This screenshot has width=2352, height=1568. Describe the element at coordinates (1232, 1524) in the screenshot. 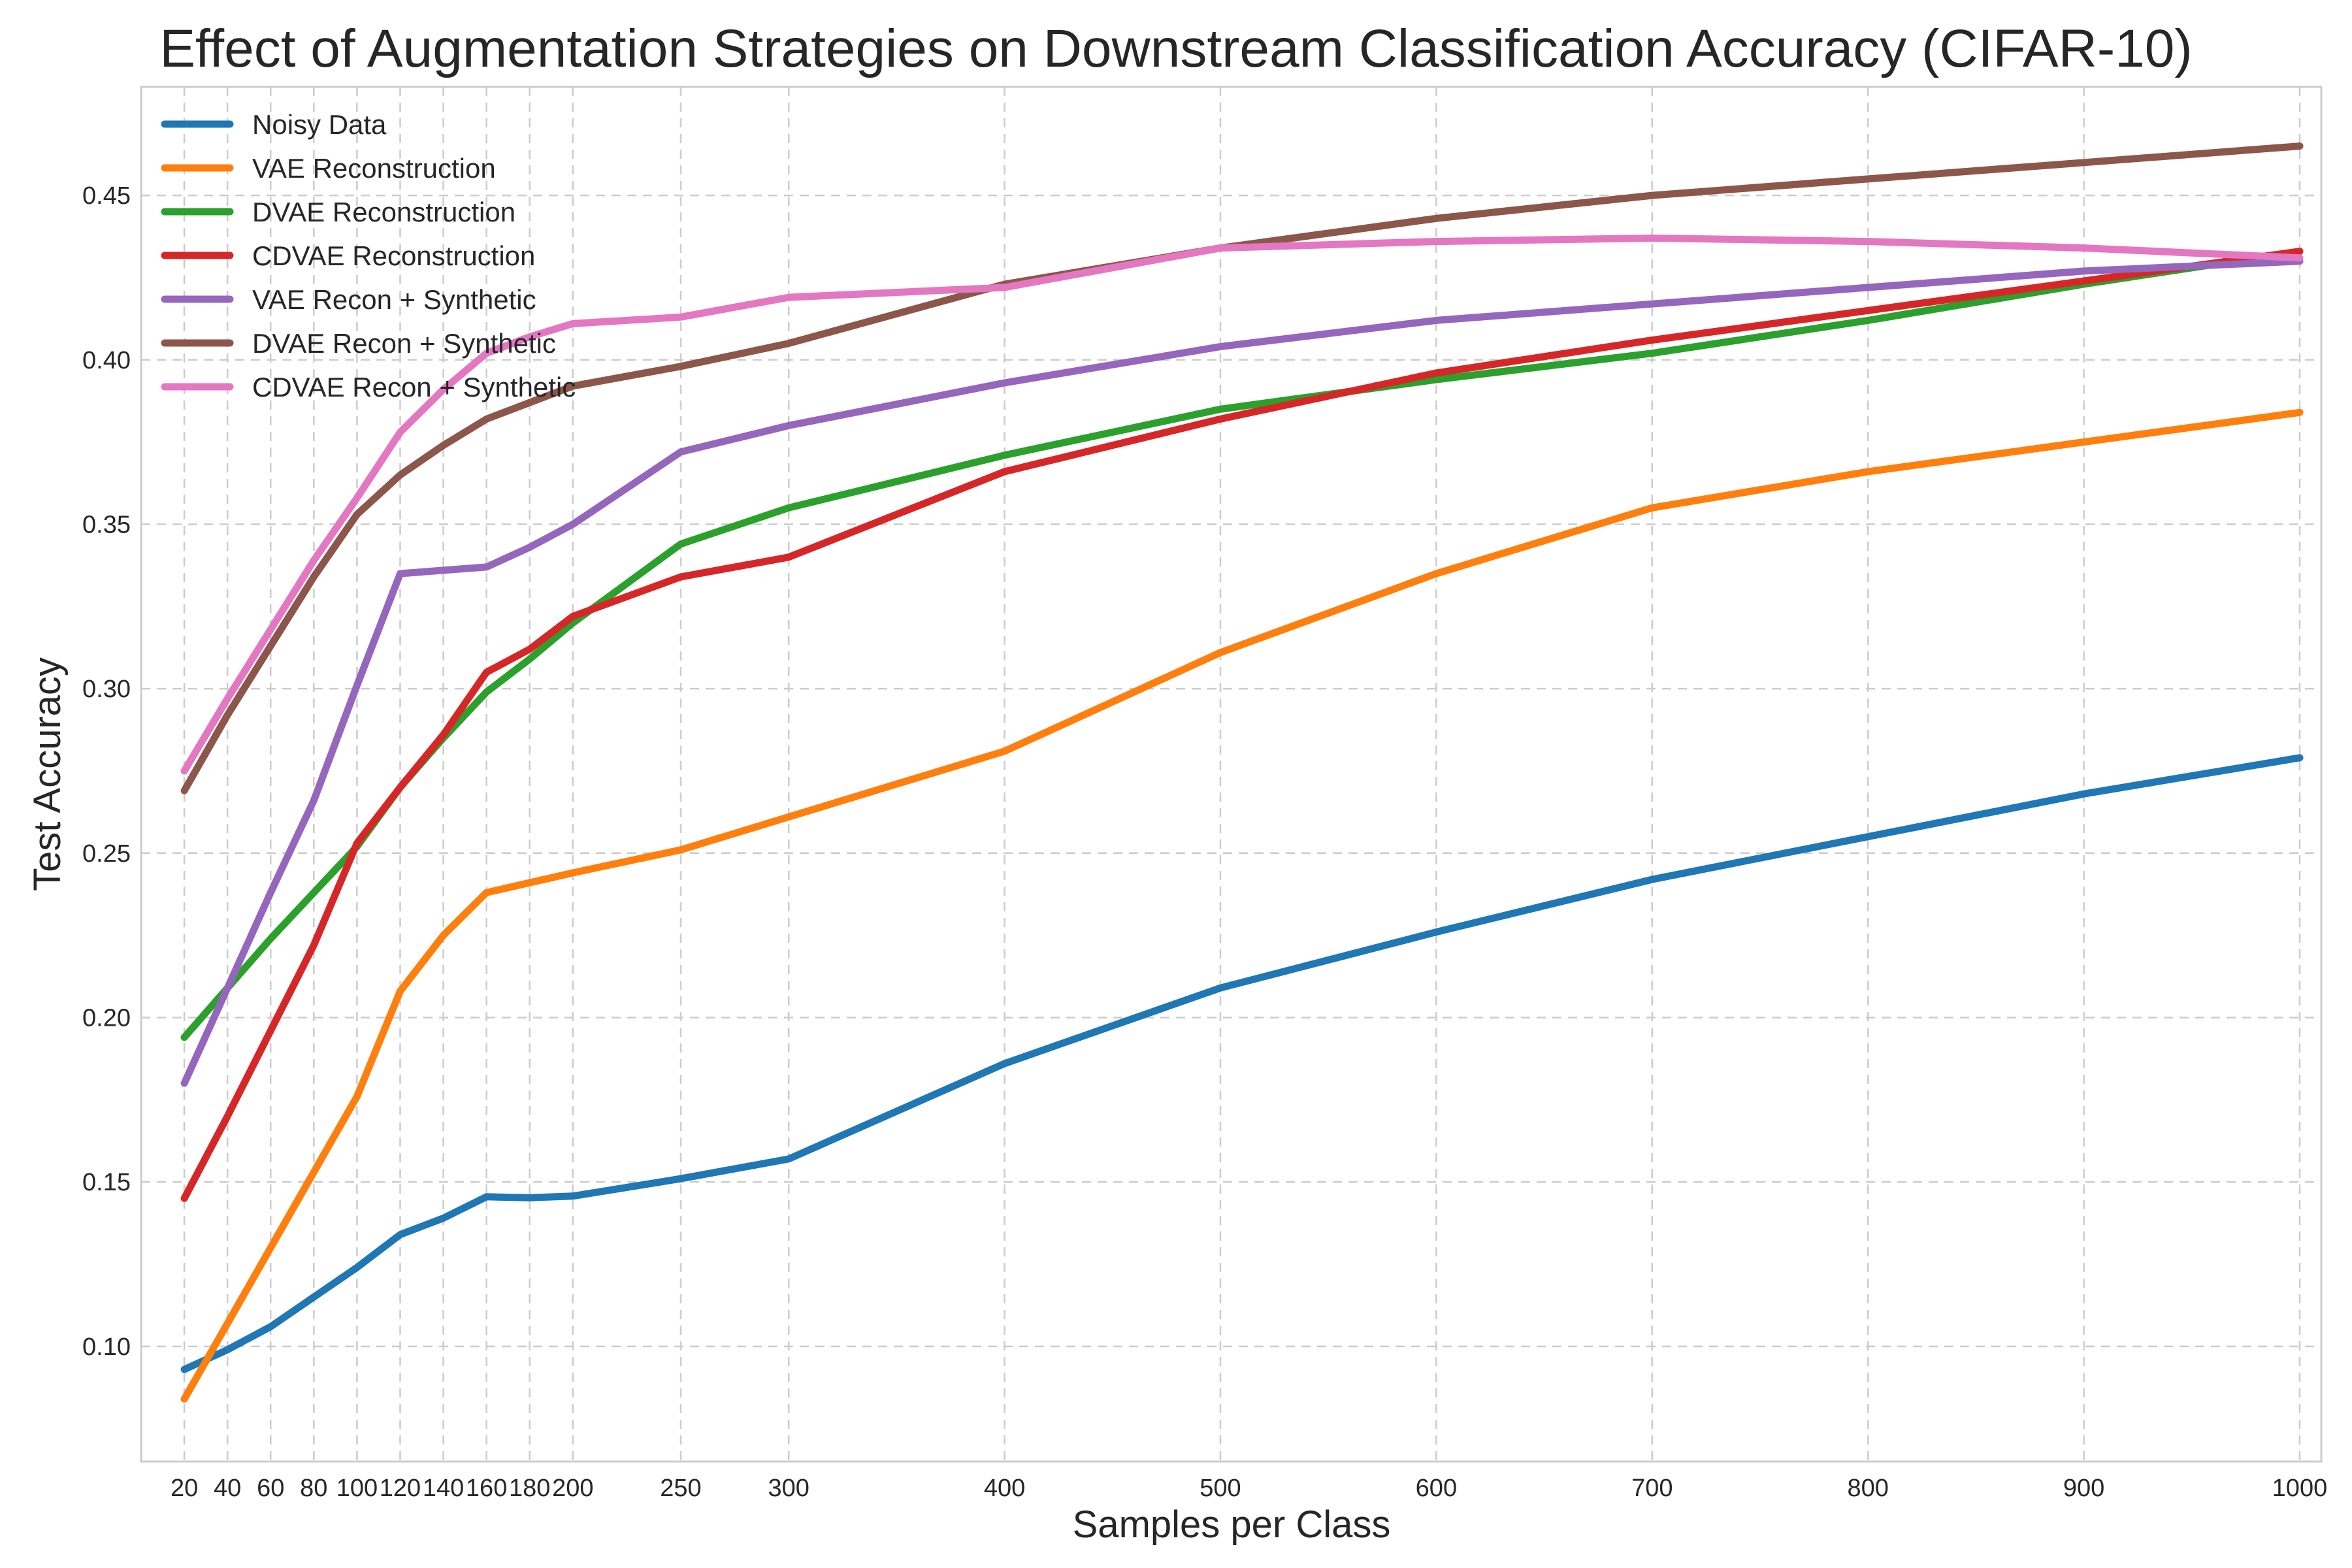

I see `x-axis-label: Samples per Class` at that location.